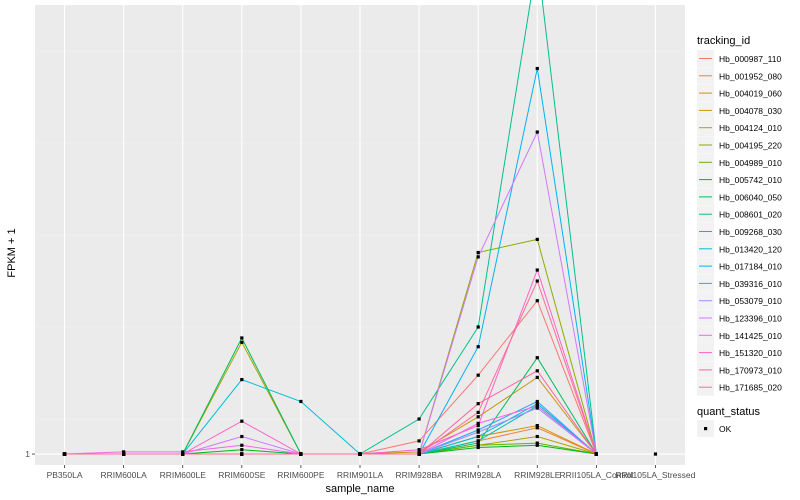 The height and width of the screenshot is (500, 800). Describe the element at coordinates (750, 388) in the screenshot. I see `legend-label: Hb_171685_020` at that location.